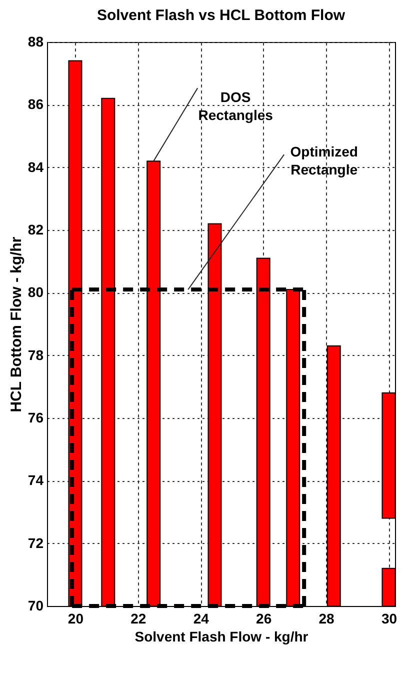 This screenshot has height=686, width=417. I want to click on y-tick-label: 76, so click(36, 418).